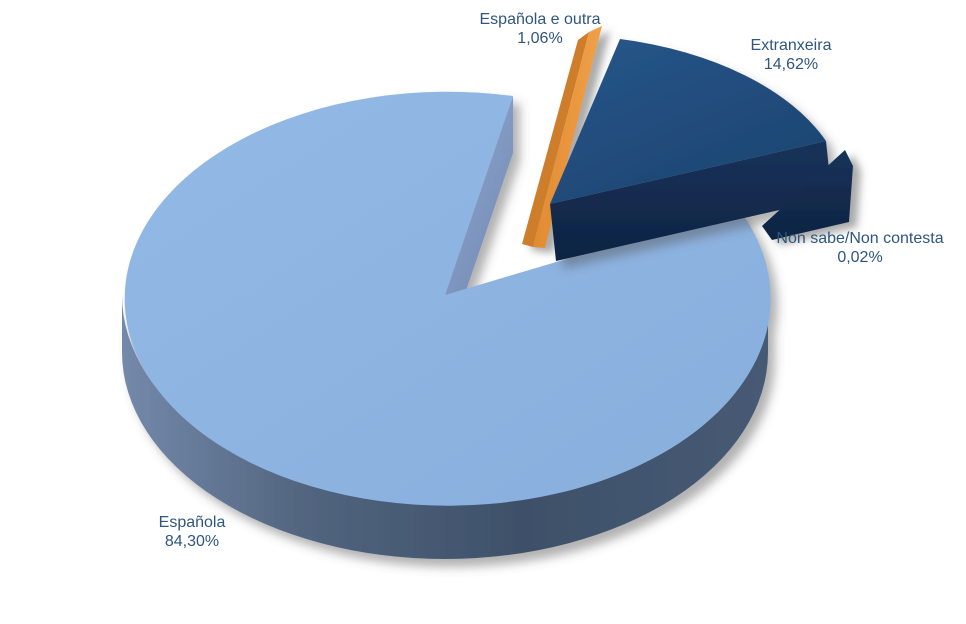 The height and width of the screenshot is (624, 966). I want to click on slice-label-non-sabe-value: 0,02%, so click(860, 257).